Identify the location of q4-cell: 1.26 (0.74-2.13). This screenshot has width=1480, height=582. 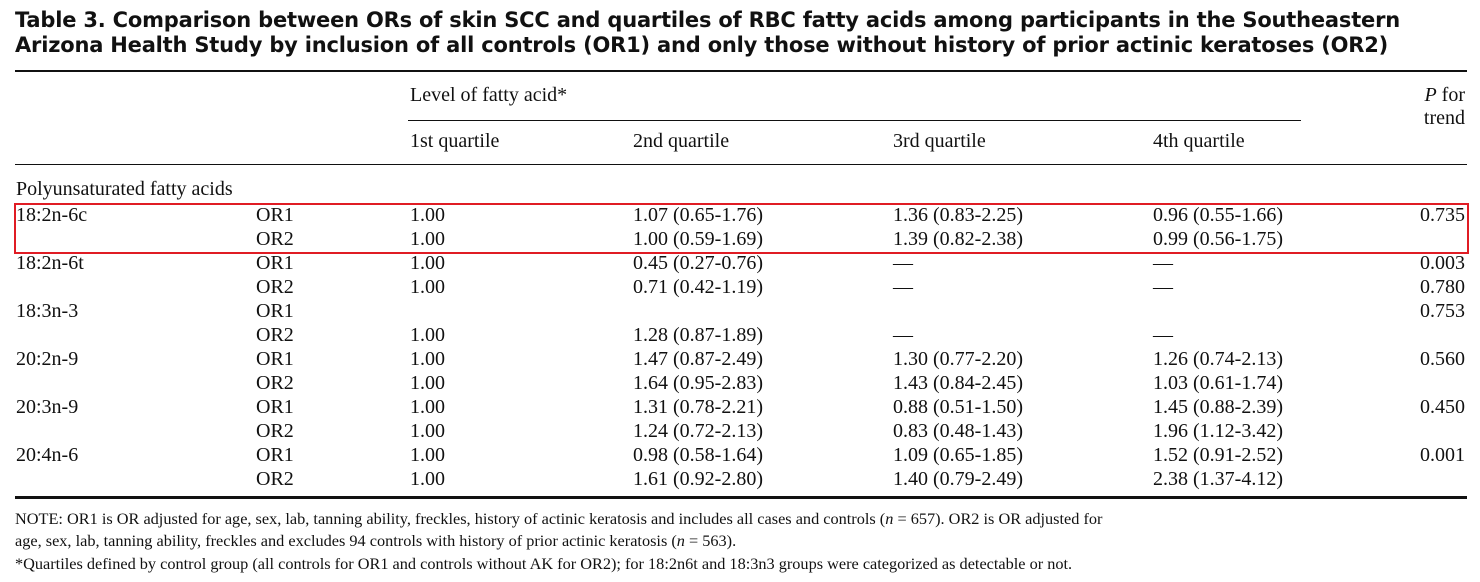
(1218, 359).